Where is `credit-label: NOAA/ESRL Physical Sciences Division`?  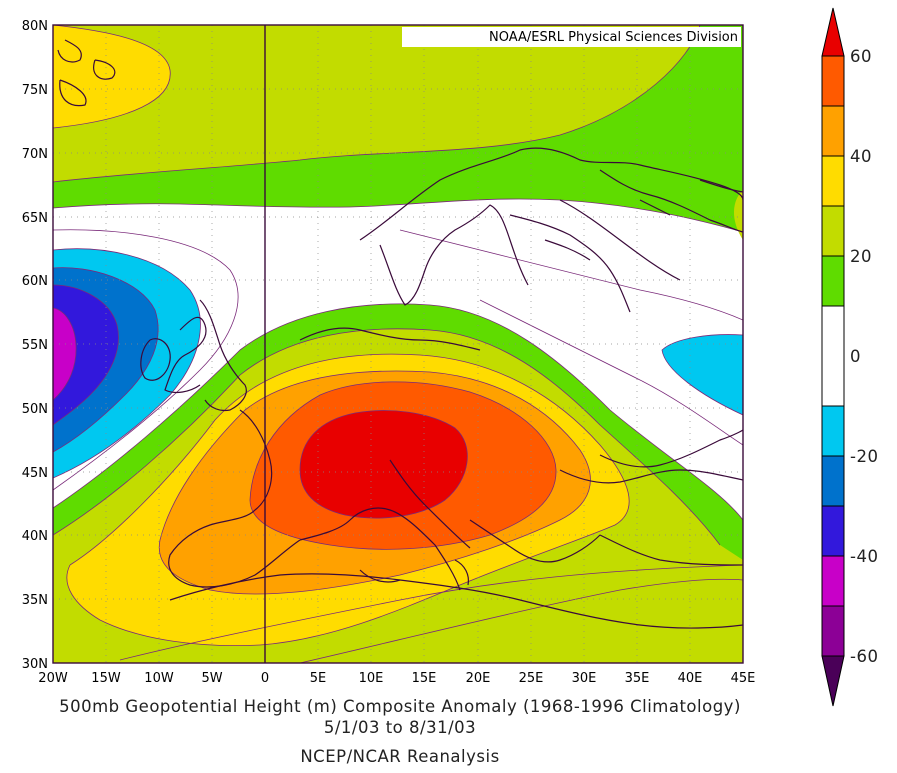 credit-label: NOAA/ESRL Physical Sciences Division is located at coordinates (613, 37).